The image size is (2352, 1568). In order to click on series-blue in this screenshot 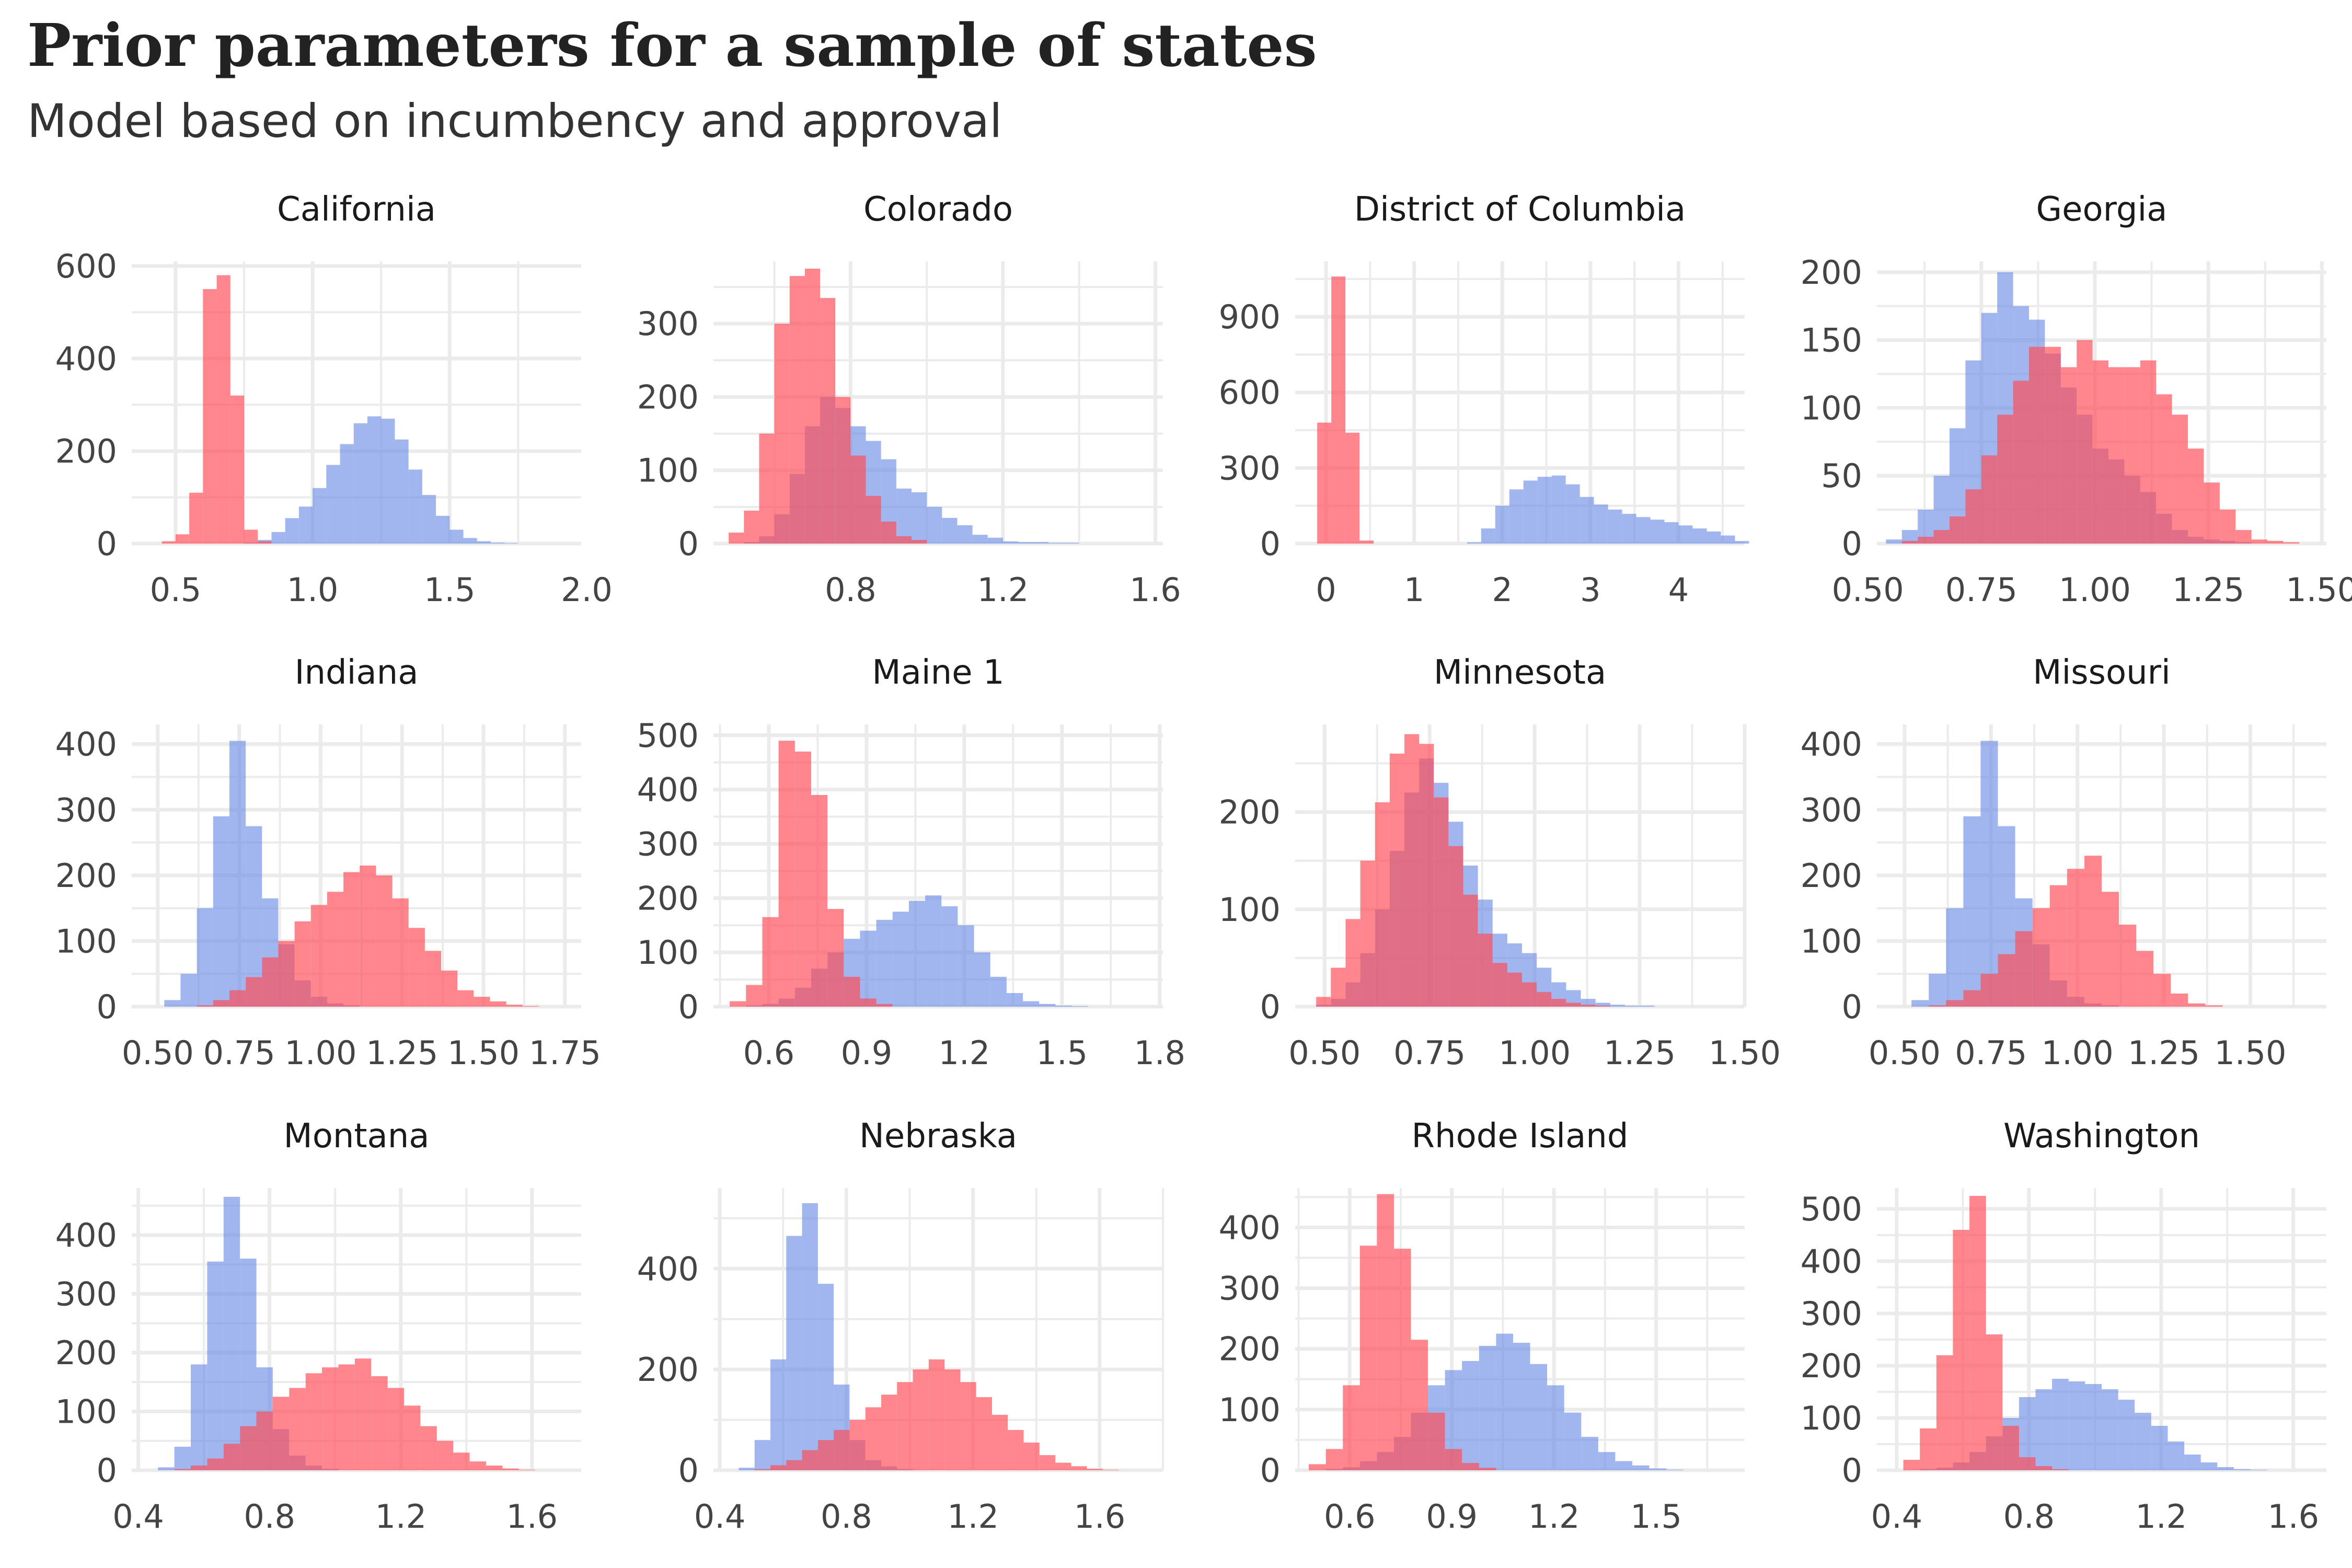, I will do `click(1608, 509)`.